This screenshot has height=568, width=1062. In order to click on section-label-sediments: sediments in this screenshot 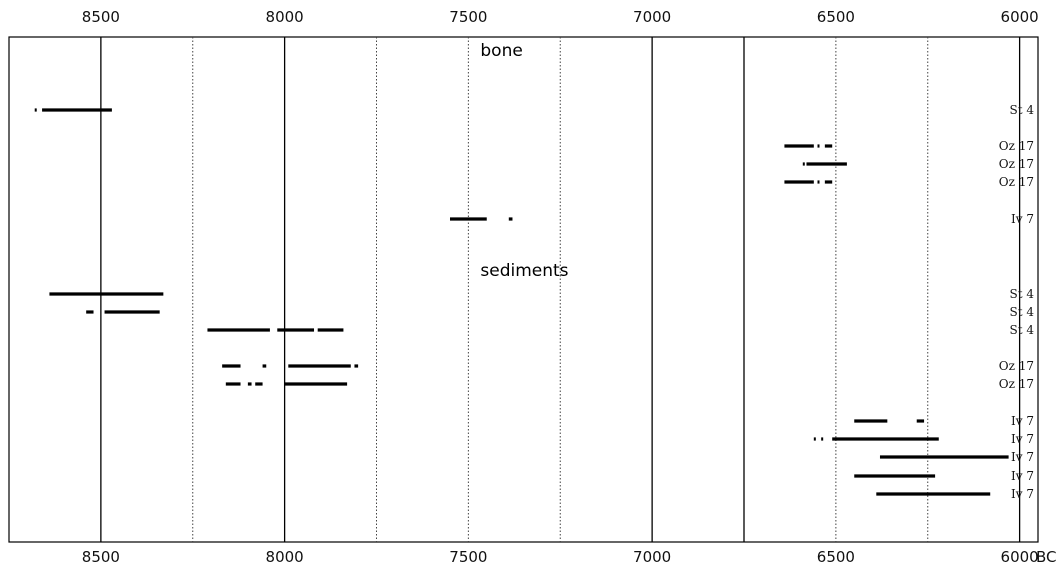, I will do `click(524, 271)`.